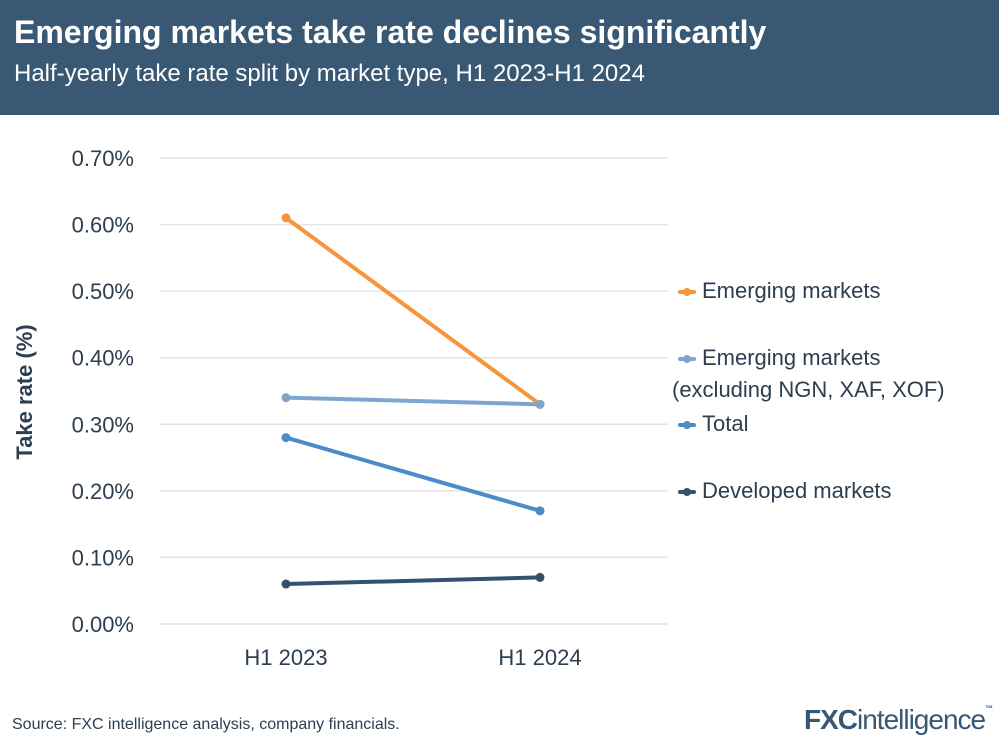 The image size is (999, 749). I want to click on legend-label: Total, so click(725, 424).